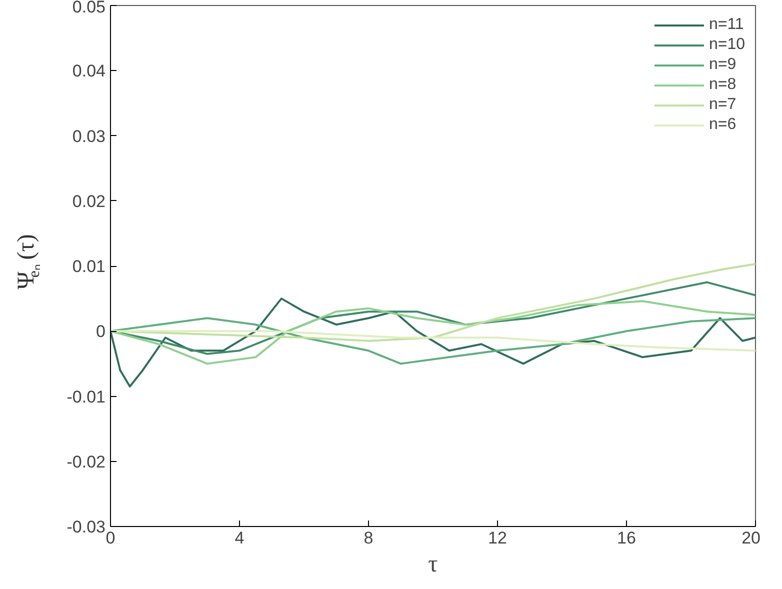 Image resolution: width=782 pixels, height=589 pixels. Describe the element at coordinates (369, 538) in the screenshot. I see `x-tick-label: 8` at that location.